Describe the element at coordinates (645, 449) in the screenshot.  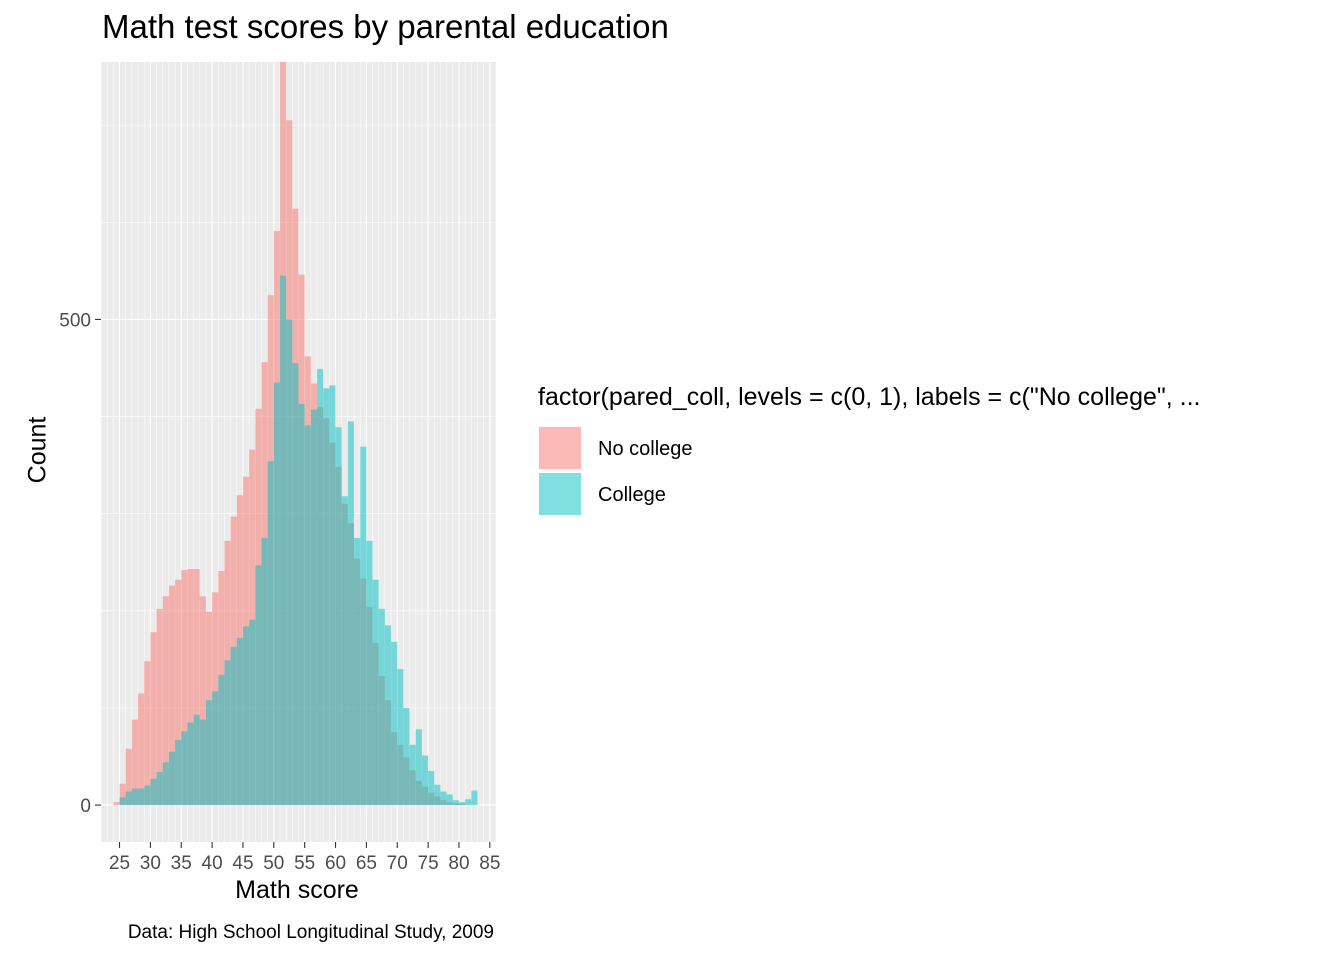
I see `legend-label-no-college: No college` at that location.